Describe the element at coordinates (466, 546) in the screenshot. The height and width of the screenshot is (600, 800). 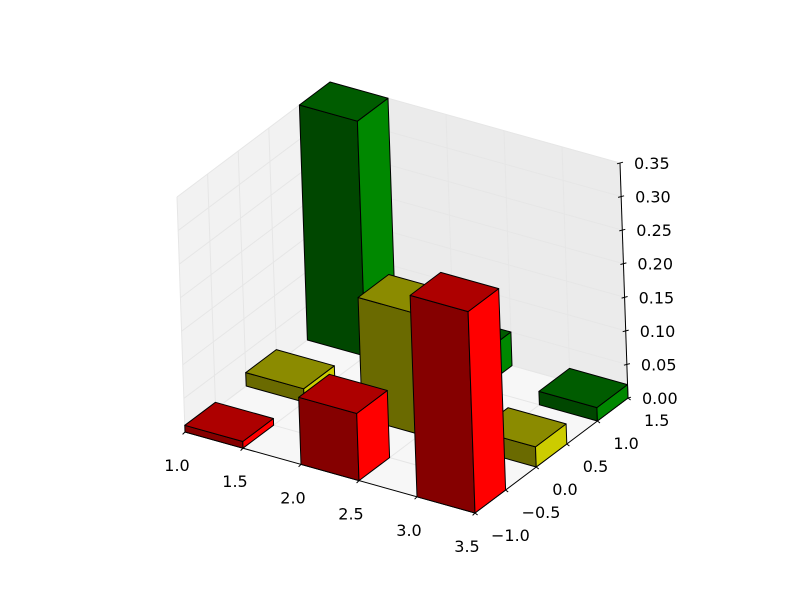
I see `x-tick-label: 3.5` at that location.